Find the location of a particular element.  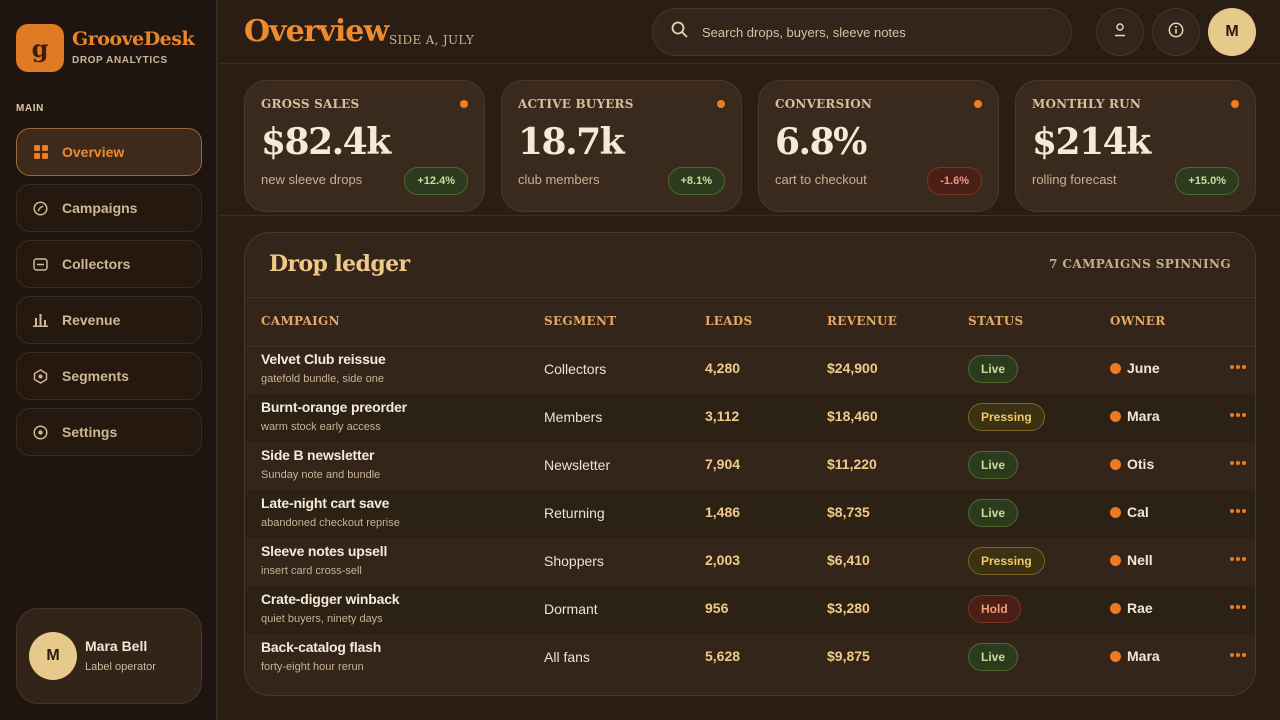

brand-logo: g is located at coordinates (40, 48).